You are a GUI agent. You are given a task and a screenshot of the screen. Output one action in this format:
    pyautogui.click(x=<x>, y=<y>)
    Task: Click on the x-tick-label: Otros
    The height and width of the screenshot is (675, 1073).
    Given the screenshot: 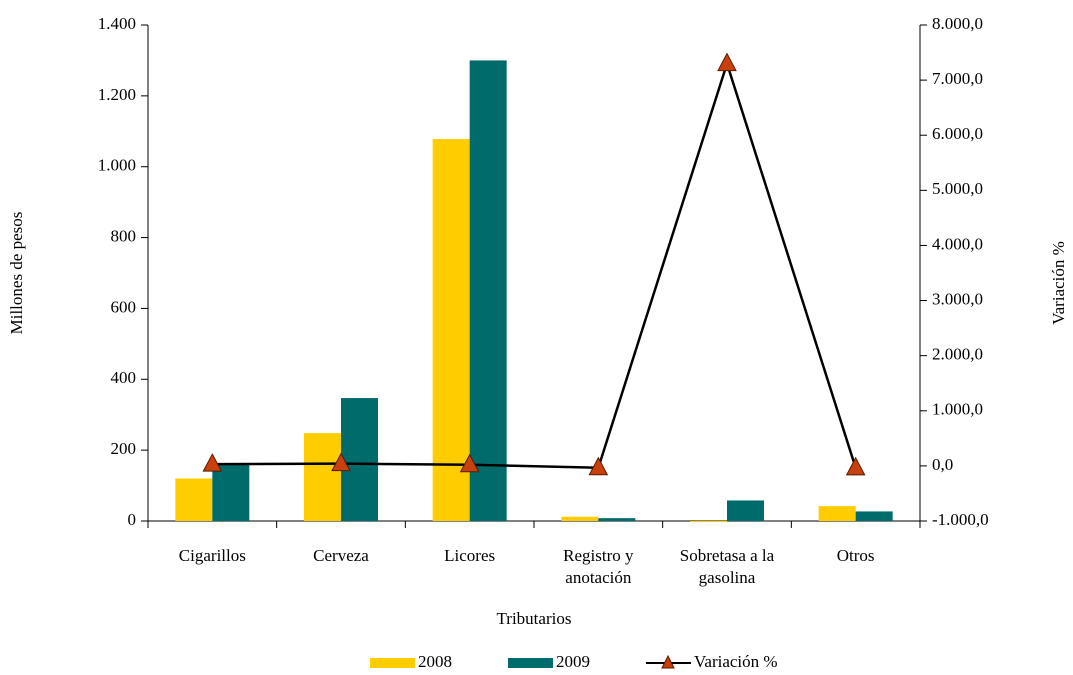 What is the action you would take?
    pyautogui.click(x=855, y=555)
    